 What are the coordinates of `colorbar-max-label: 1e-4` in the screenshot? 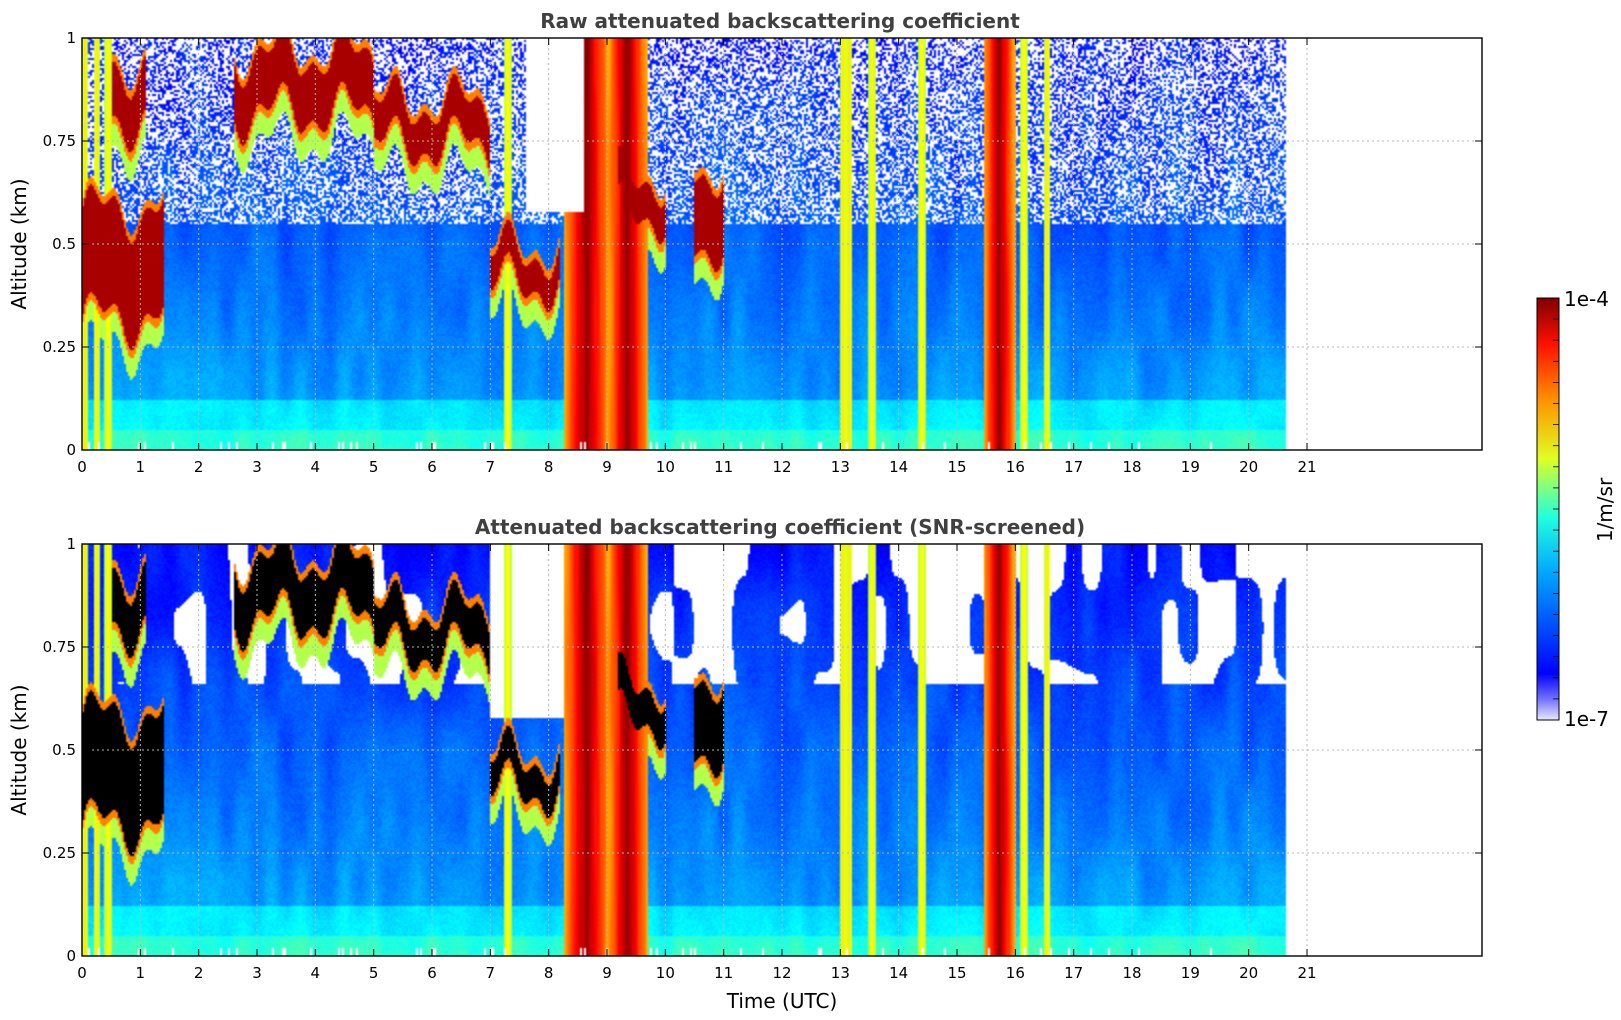 It's located at (1586, 299).